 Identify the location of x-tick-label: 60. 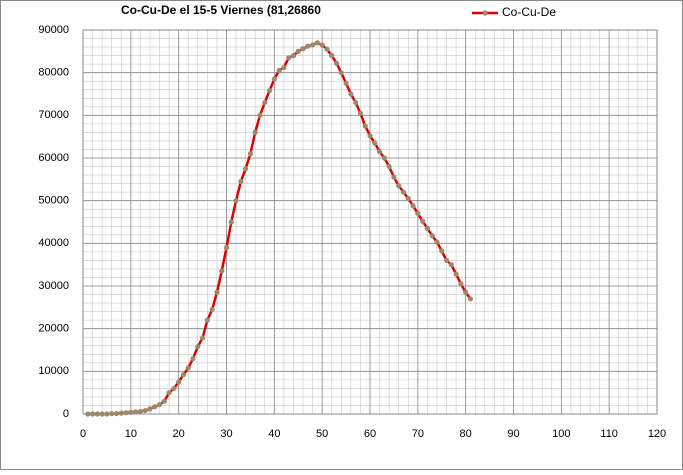
(370, 434).